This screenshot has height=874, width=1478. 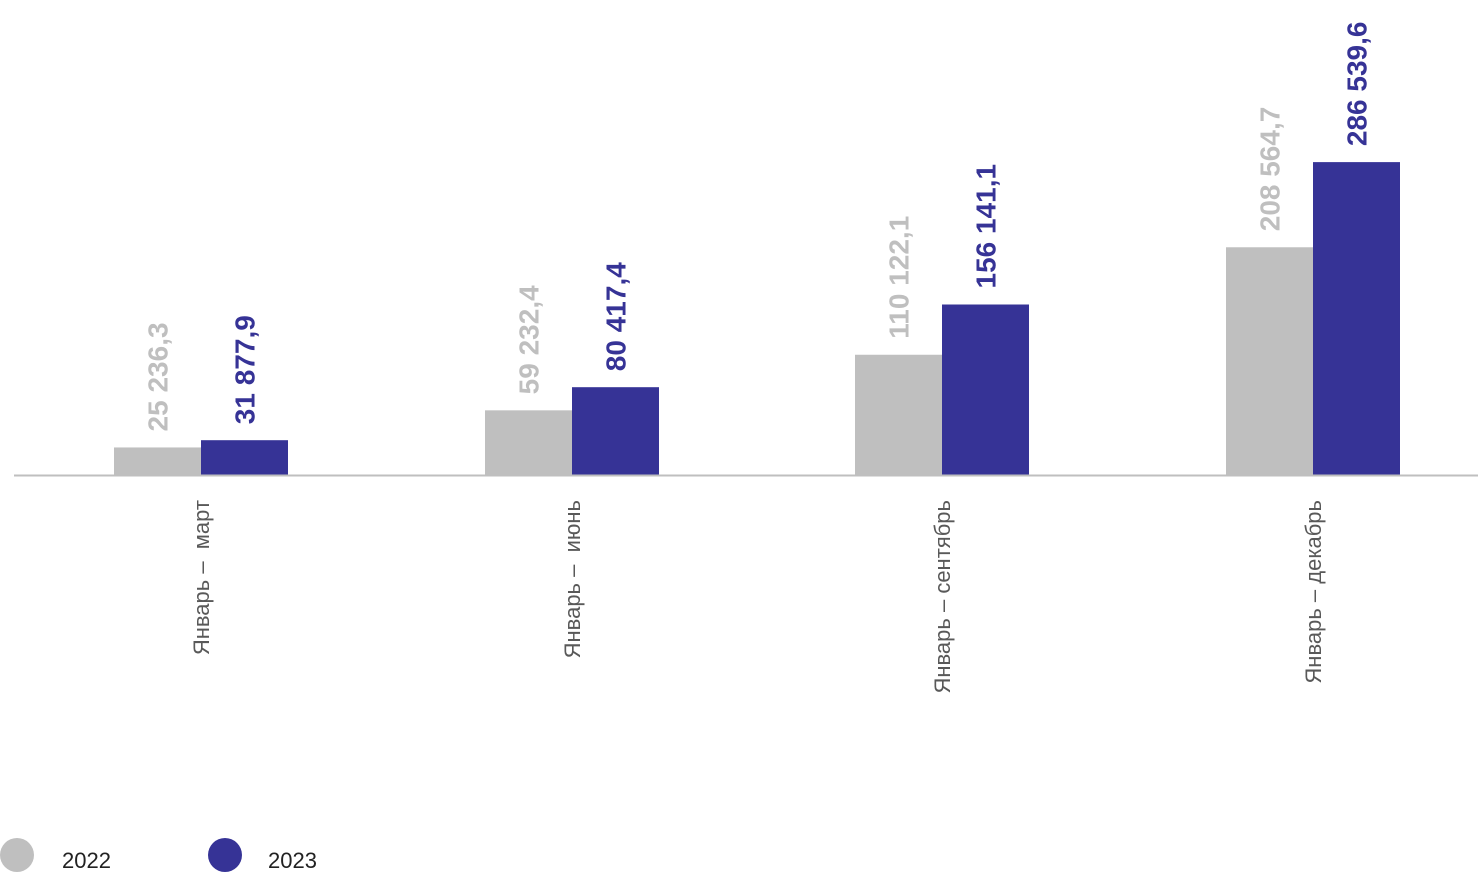 What do you see at coordinates (86, 860) in the screenshot?
I see `legend-label-2022: 2022` at bounding box center [86, 860].